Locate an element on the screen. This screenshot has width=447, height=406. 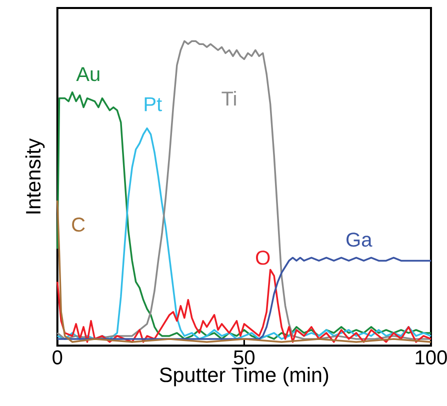
series-label: Pt is located at coordinates (153, 105).